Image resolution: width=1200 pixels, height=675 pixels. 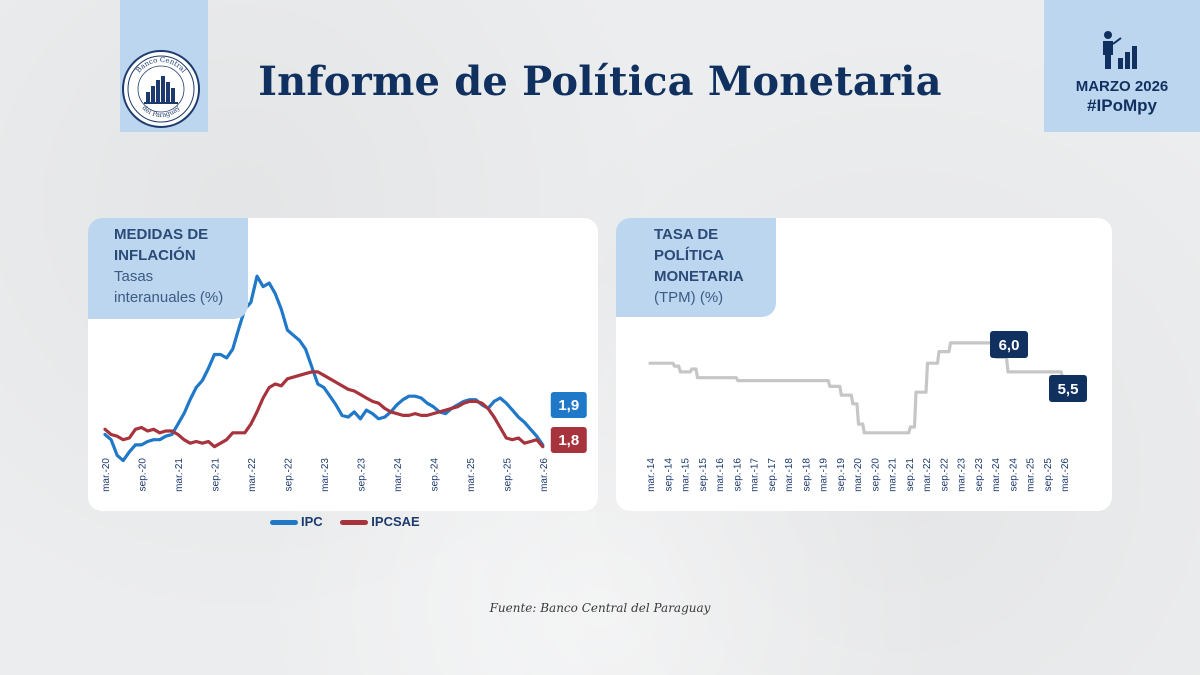 I want to click on inflation-chart-subtitle-1: Tasas, so click(x=134, y=276).